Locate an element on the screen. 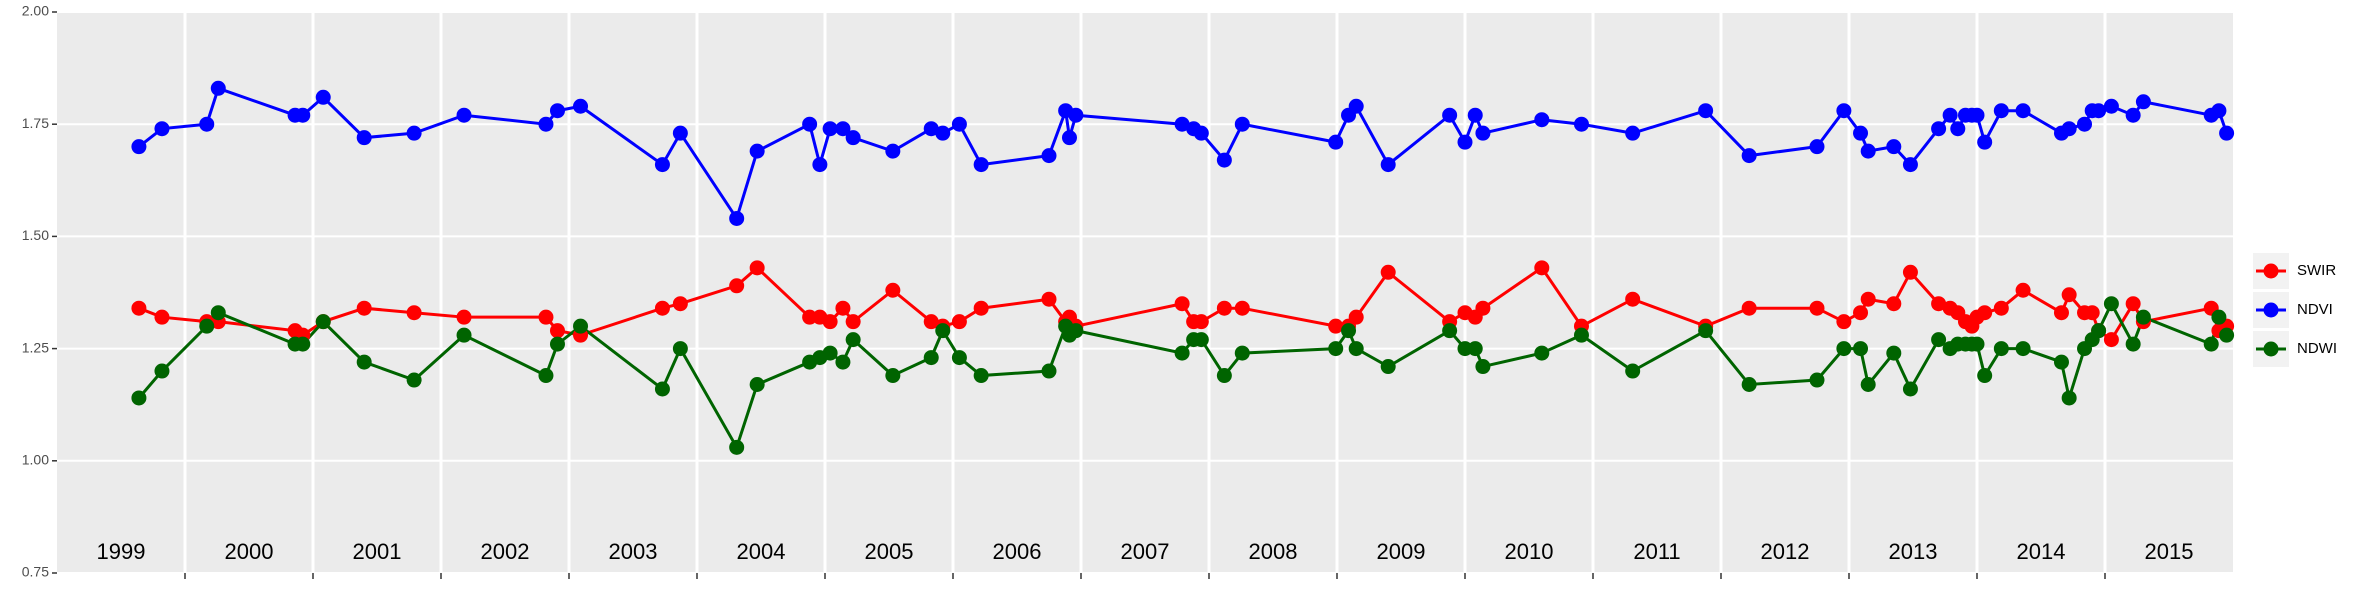  year-label: 2002 is located at coordinates (505, 551).